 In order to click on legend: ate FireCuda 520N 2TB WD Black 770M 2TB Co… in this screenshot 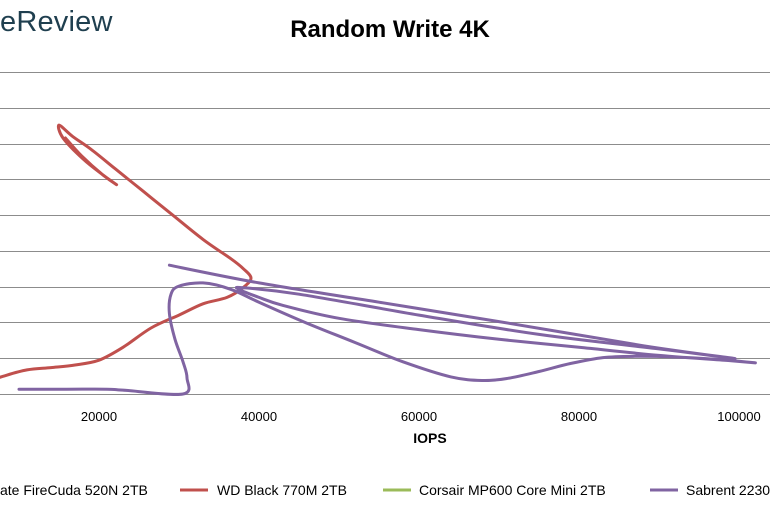, I will do `click(385, 490)`.